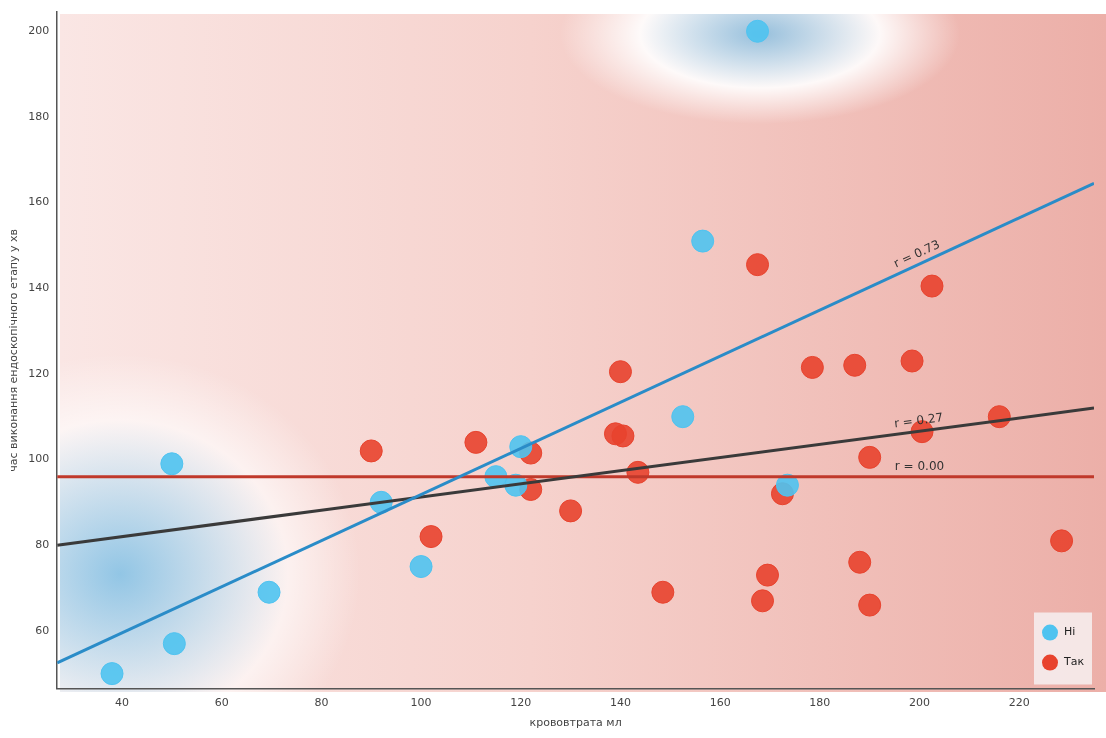 The width and height of the screenshot is (1106, 738). I want to click on x-tick-label: 180, so click(820, 703).